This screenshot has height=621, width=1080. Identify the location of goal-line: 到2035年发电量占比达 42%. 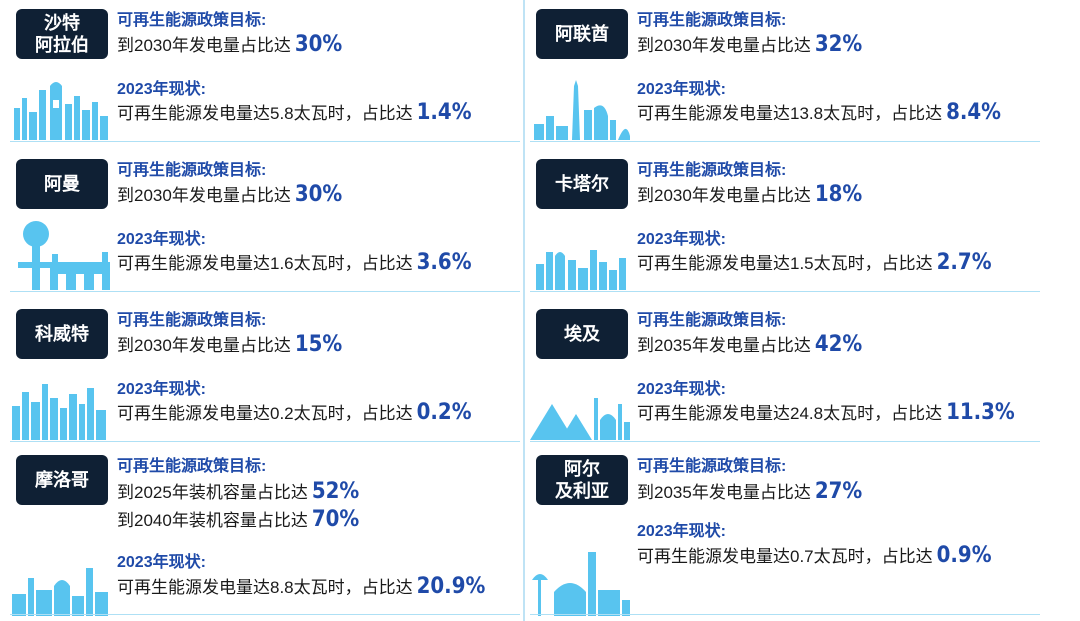
(749, 345).